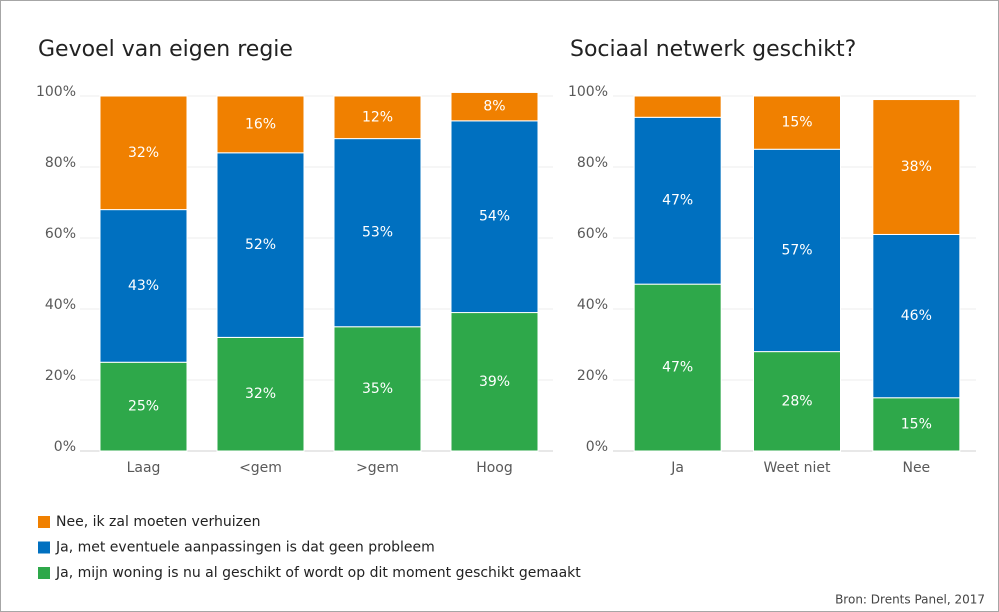 Image resolution: width=999 pixels, height=612 pixels. What do you see at coordinates (144, 468) in the screenshot?
I see `x-tick-label: Laag` at bounding box center [144, 468].